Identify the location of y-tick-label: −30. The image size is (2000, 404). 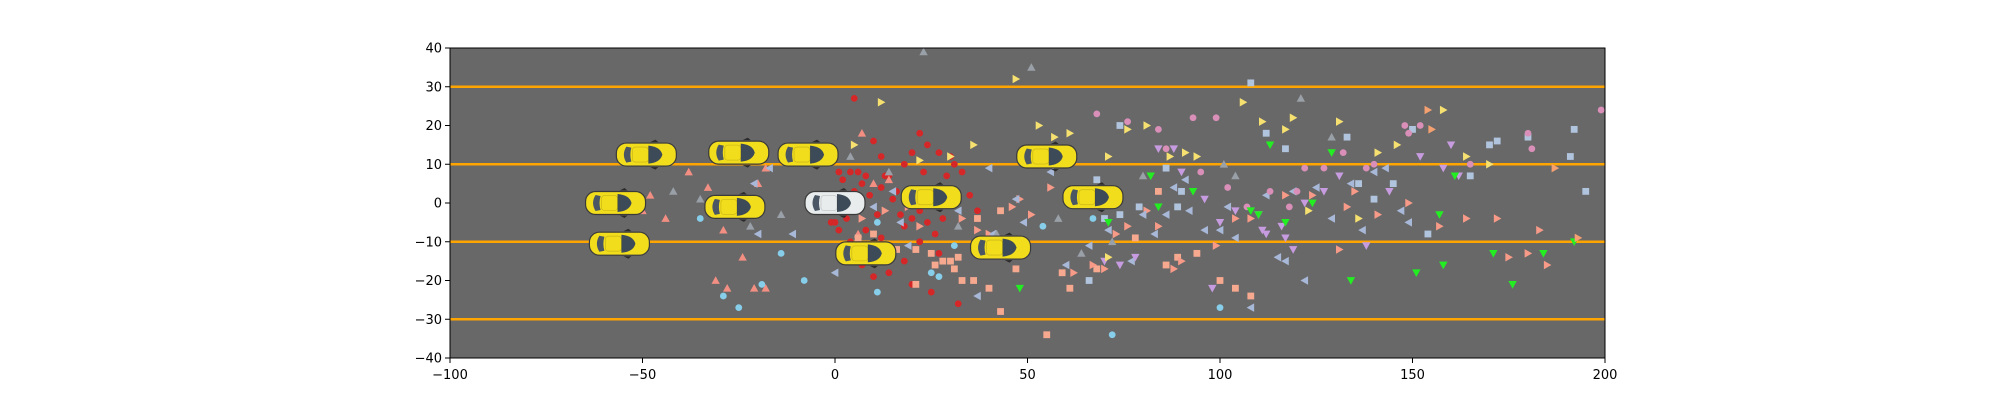
(428, 320).